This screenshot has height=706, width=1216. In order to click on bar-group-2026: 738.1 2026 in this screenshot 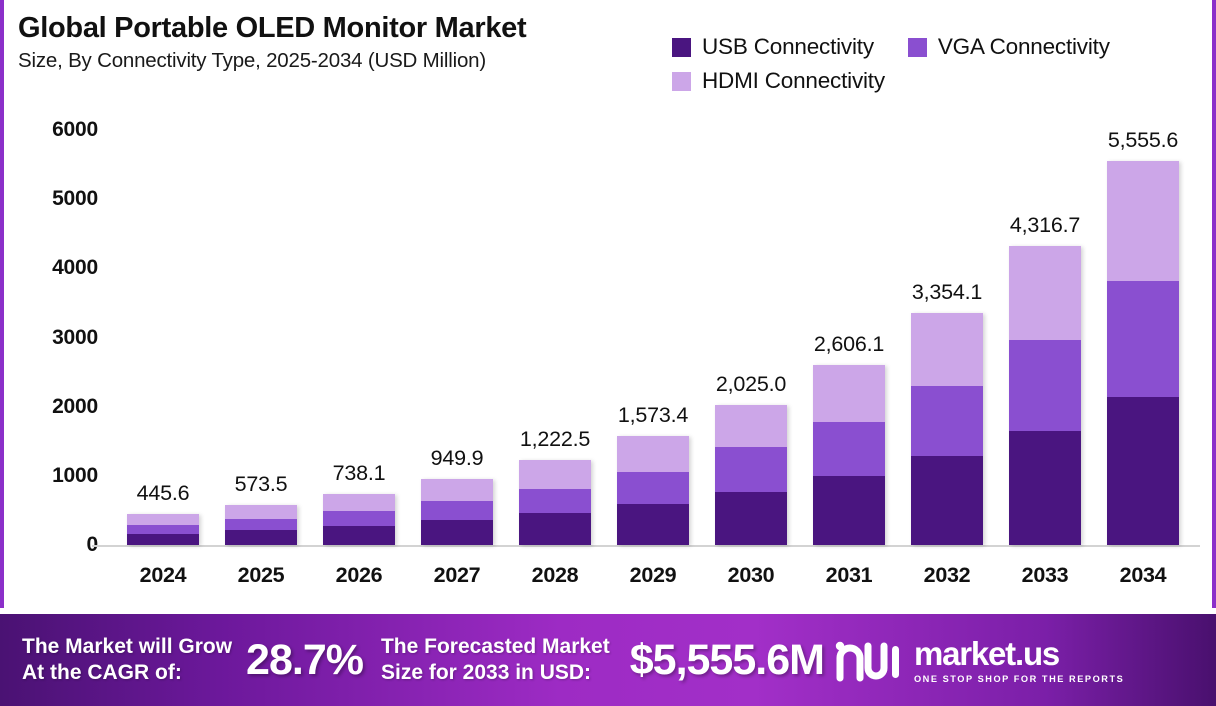, I will do `click(359, 524)`.